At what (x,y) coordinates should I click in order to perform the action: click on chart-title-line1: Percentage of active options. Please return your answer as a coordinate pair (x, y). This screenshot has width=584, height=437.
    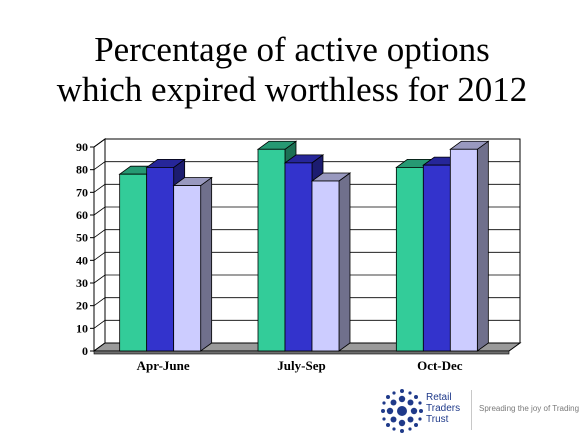
    Looking at the image, I should click on (292, 49).